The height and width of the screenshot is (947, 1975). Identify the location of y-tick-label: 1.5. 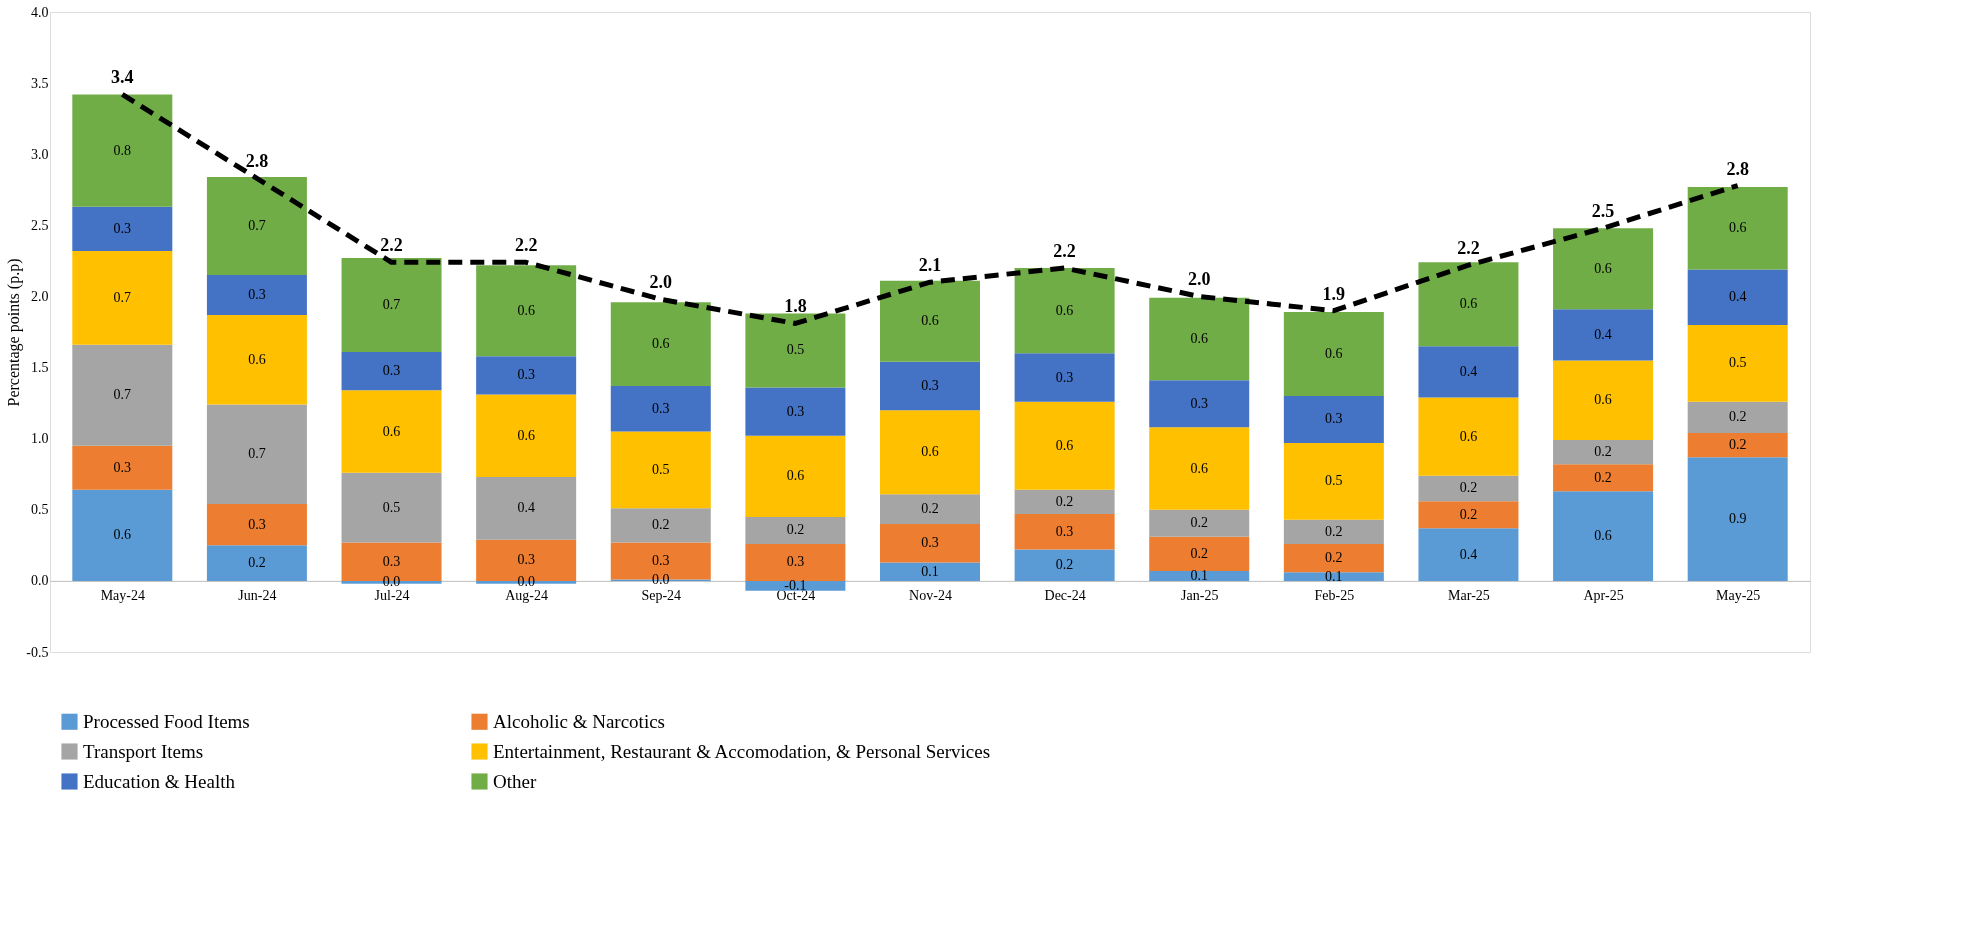
(40, 368).